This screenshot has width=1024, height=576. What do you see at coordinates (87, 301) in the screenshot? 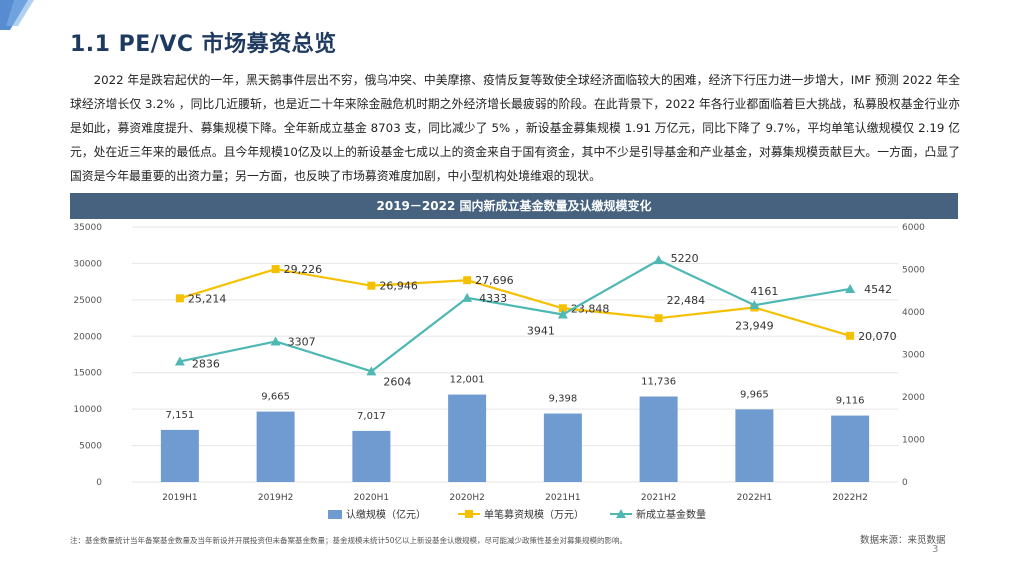
I see `left-axis-tick-label: 25000` at bounding box center [87, 301].